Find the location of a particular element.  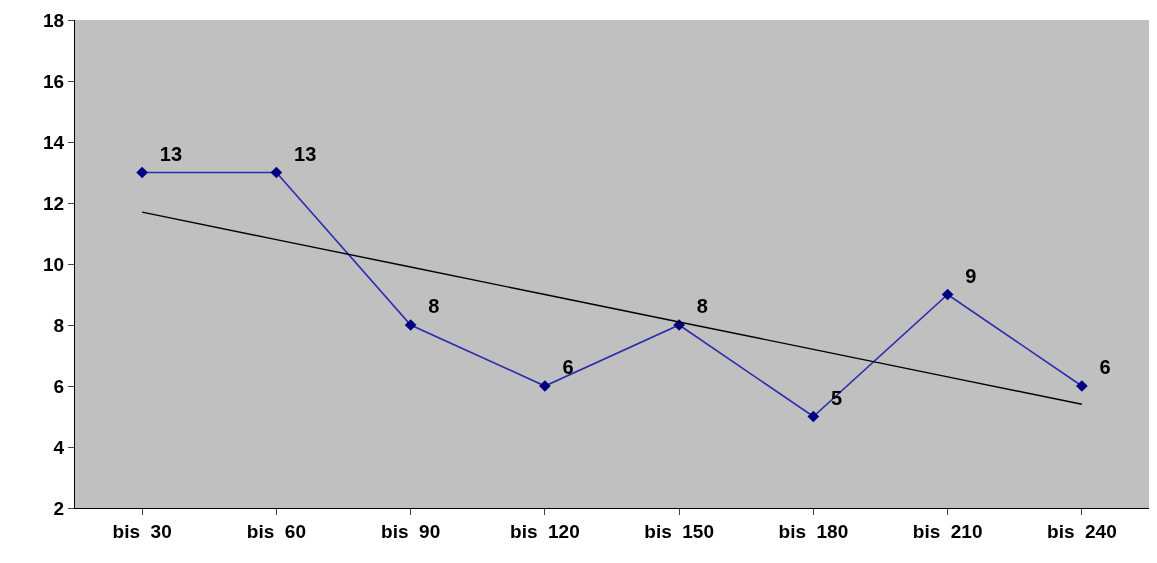

x-tick-label: bis 180 is located at coordinates (813, 531).